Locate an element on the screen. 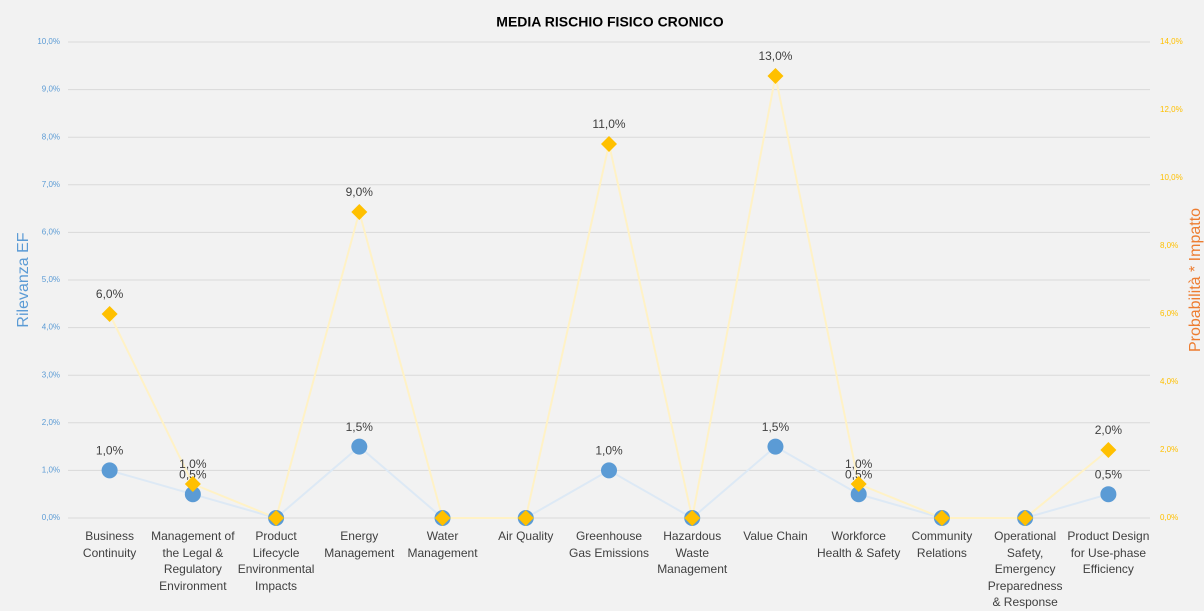 This screenshot has height=611, width=1204. x-tick-label: Water Management is located at coordinates (442, 544).